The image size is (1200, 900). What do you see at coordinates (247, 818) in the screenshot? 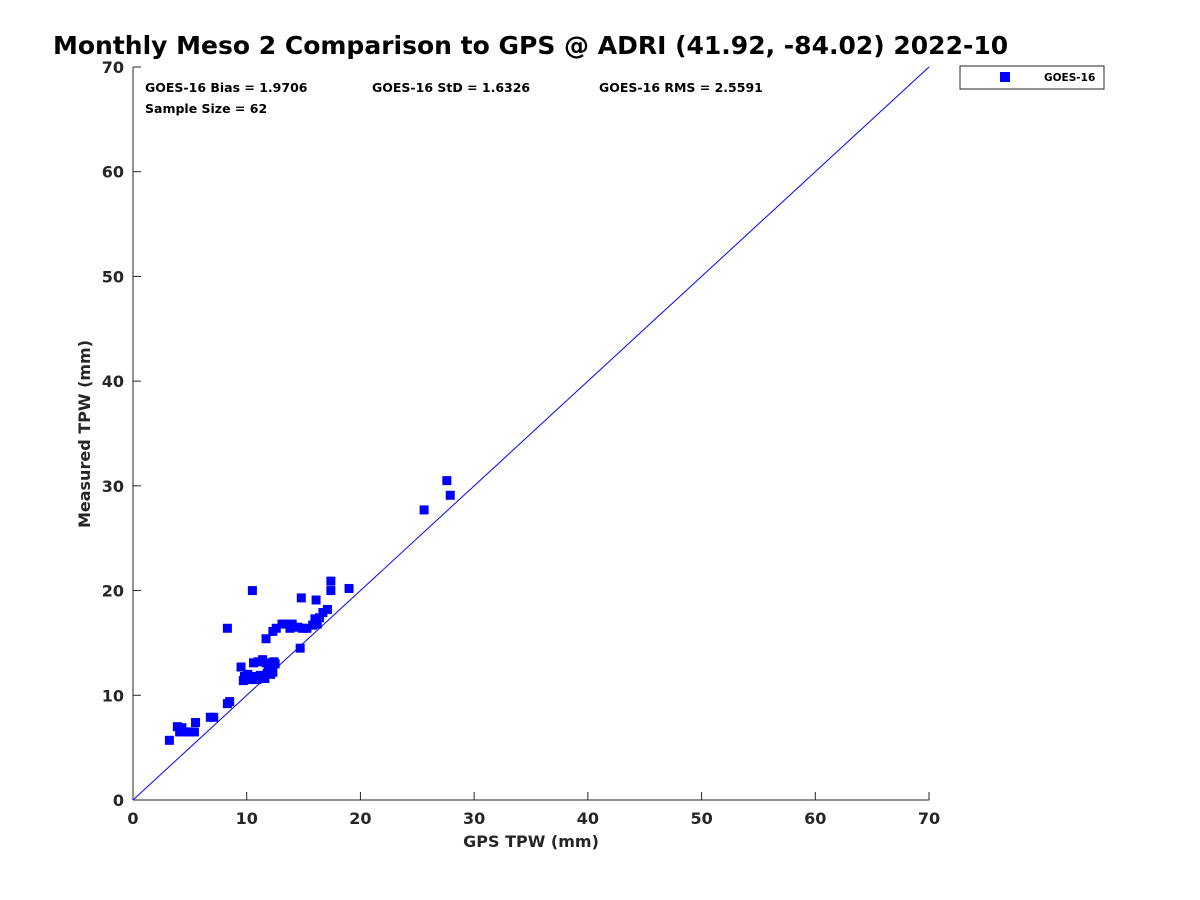
I see `x-tick-label: 10` at bounding box center [247, 818].